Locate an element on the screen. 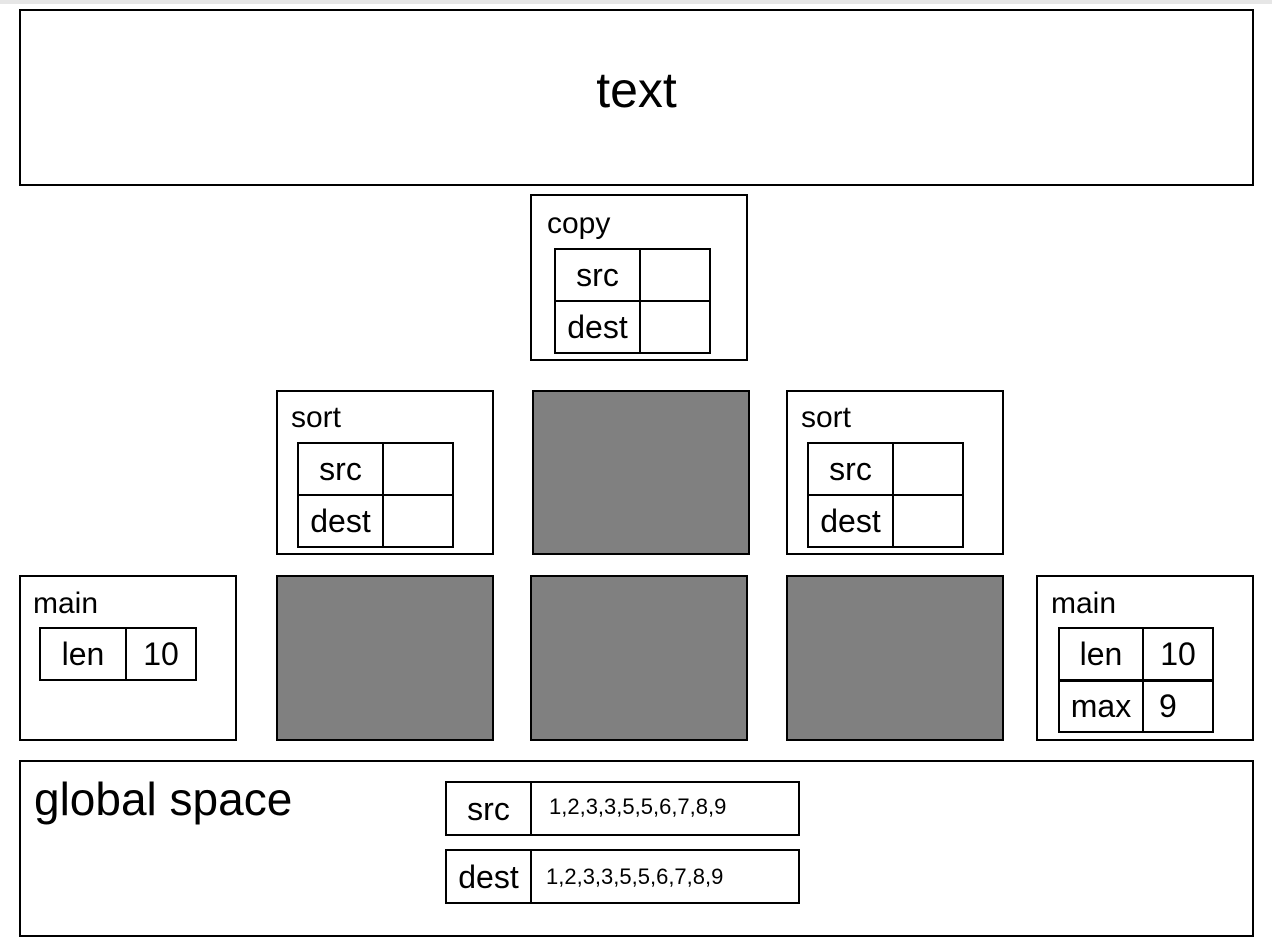 This screenshot has width=1272, height=946. var-name-cell: max is located at coordinates (1101, 706).